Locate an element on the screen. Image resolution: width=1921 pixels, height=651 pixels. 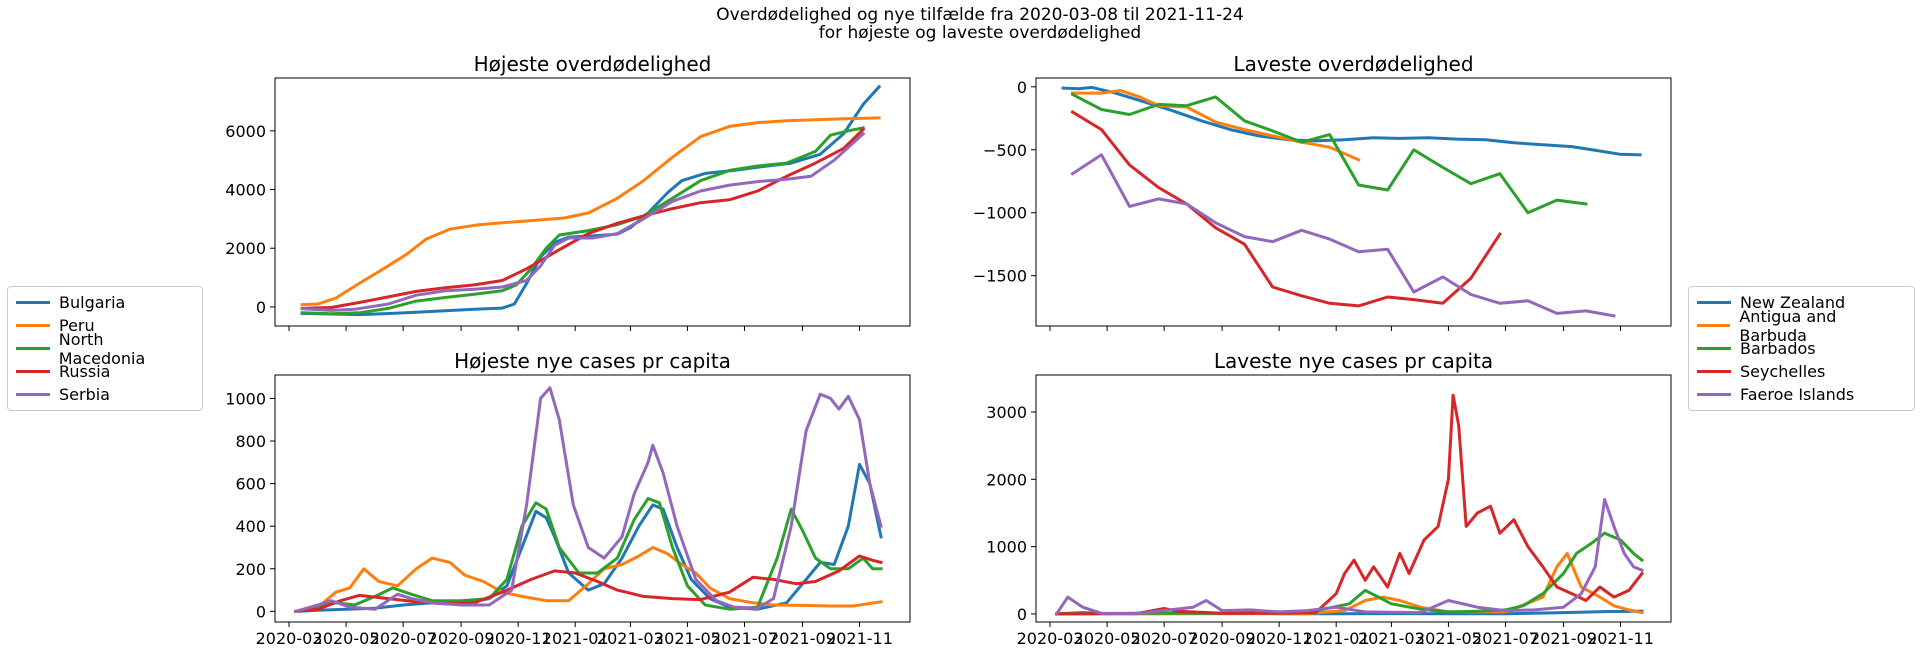
y-tick-label: 200 is located at coordinates (250, 569).